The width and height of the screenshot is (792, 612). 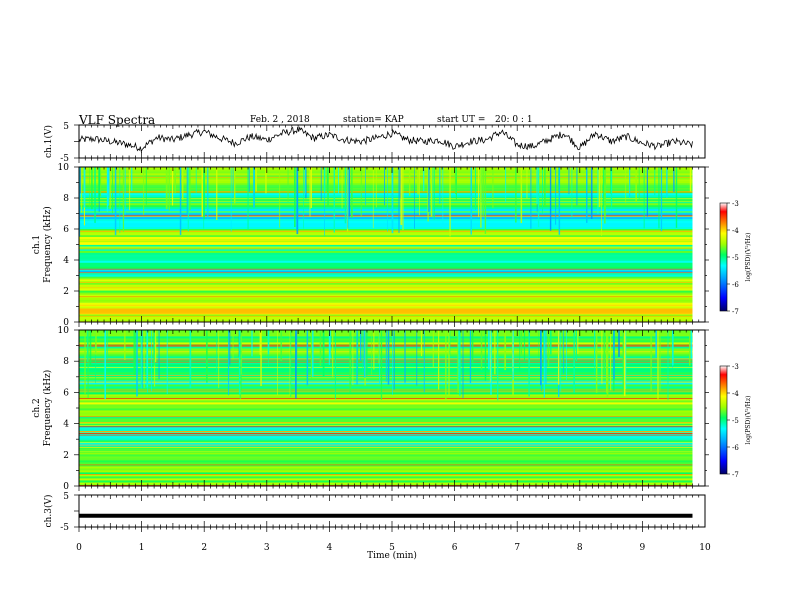 I want to click on y-tick-label: 6, so click(x=66, y=230).